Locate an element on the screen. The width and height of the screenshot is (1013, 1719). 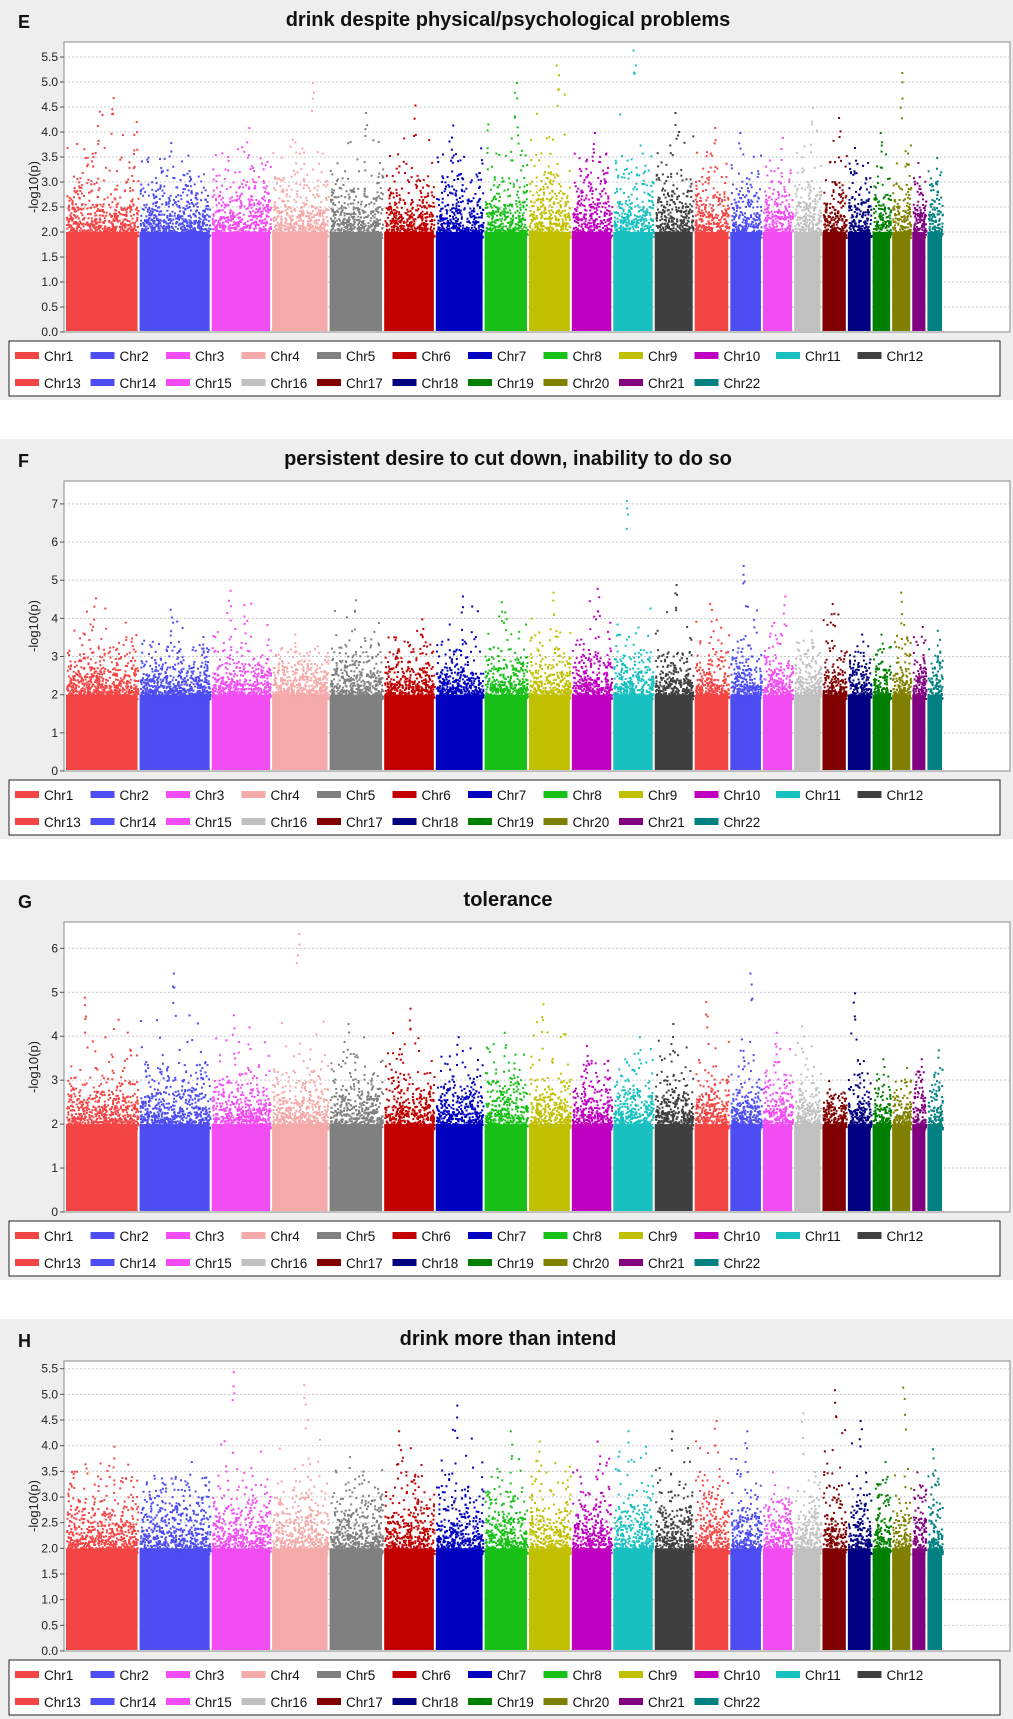
y-axis-label: -log10(p) is located at coordinates (33, 187).